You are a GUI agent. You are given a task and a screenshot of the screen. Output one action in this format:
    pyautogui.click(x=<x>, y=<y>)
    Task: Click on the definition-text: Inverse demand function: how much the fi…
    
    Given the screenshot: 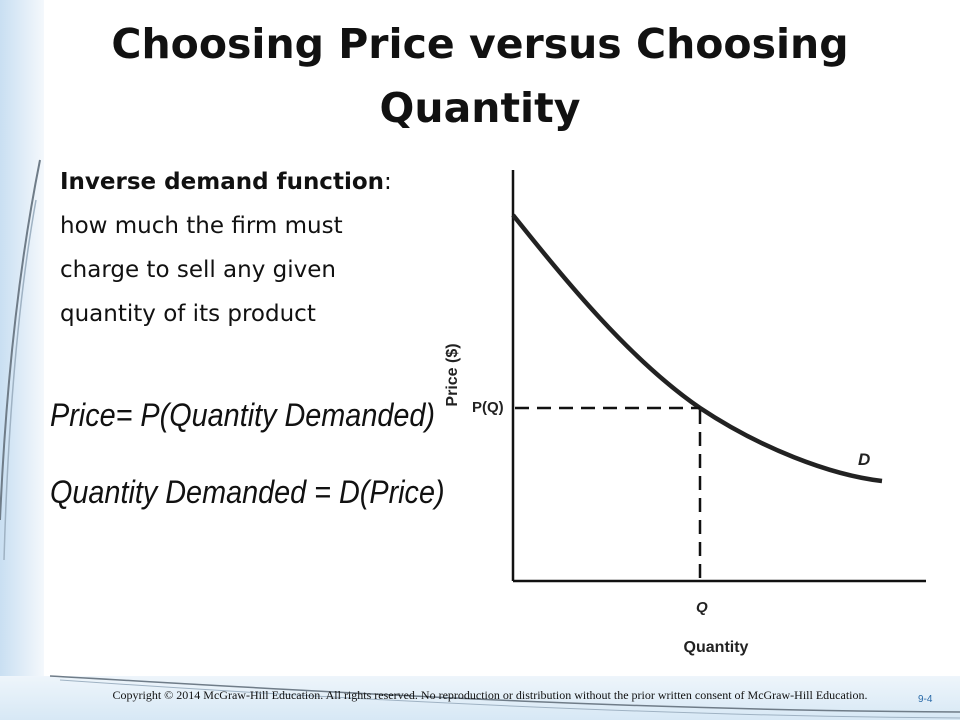 What is the action you would take?
    pyautogui.click(x=230, y=248)
    